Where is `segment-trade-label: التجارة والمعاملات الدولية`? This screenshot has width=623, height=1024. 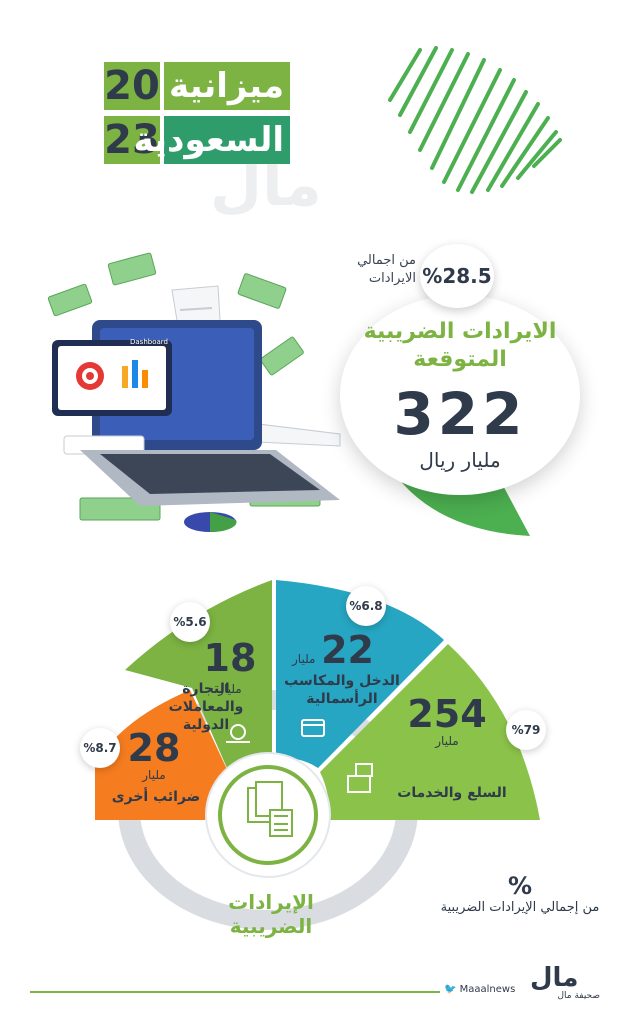
segment-trade-label: التجارة والمعاملات الدولية is located at coordinates (206, 707).